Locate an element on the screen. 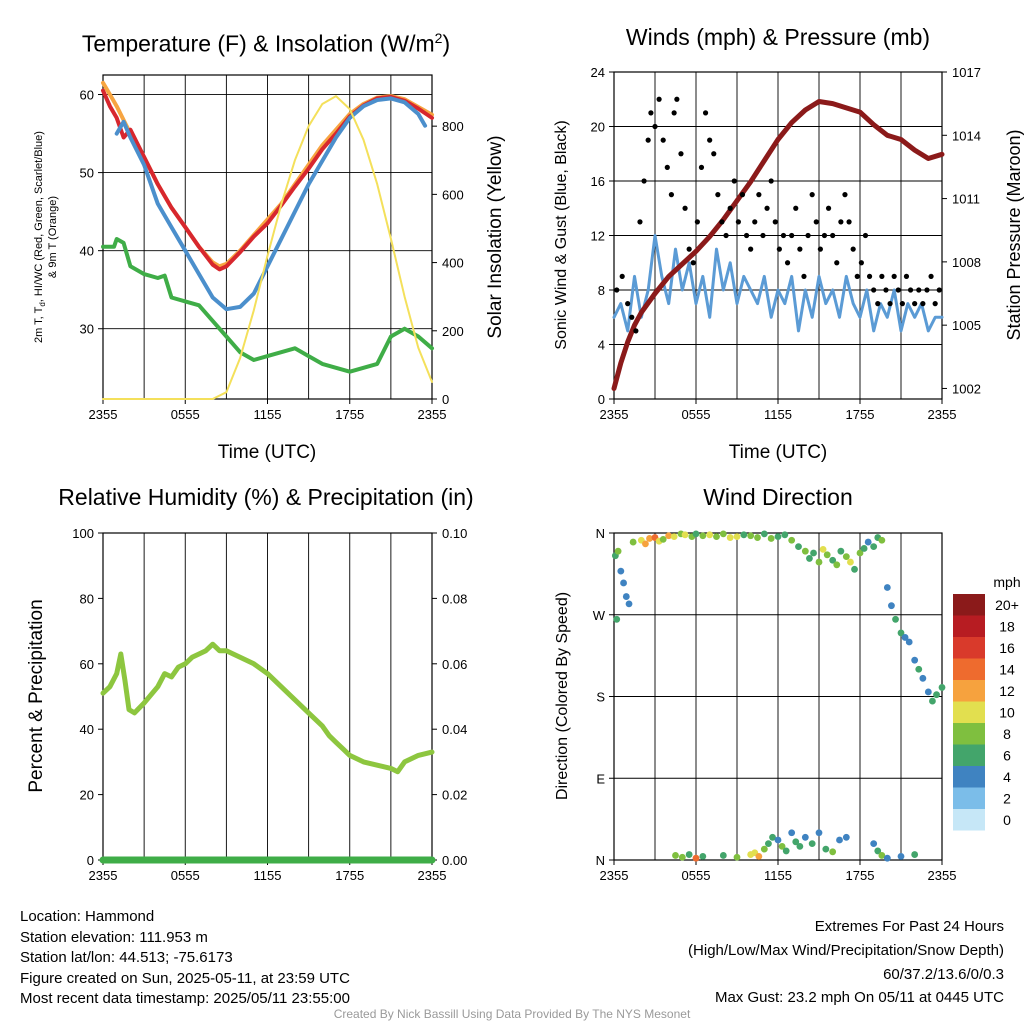 The image size is (1024, 1024). y-tick-label: 20 is located at coordinates (87, 795).